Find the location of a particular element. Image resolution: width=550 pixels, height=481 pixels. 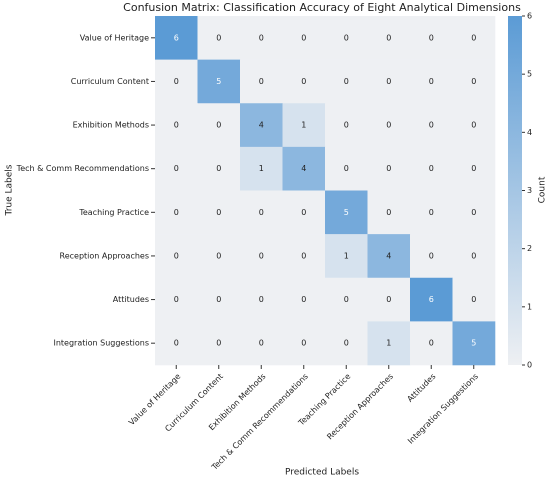

x-tick-label: Tech & Comm Recommendations is located at coordinates (259, 422).